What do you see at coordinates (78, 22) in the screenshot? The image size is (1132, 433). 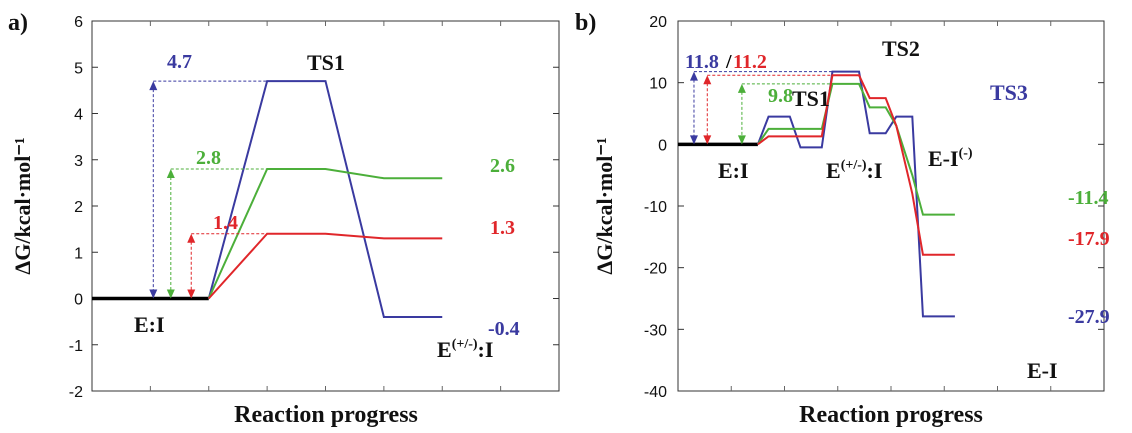 I see `panel-a-y-tick-label: 6` at bounding box center [78, 22].